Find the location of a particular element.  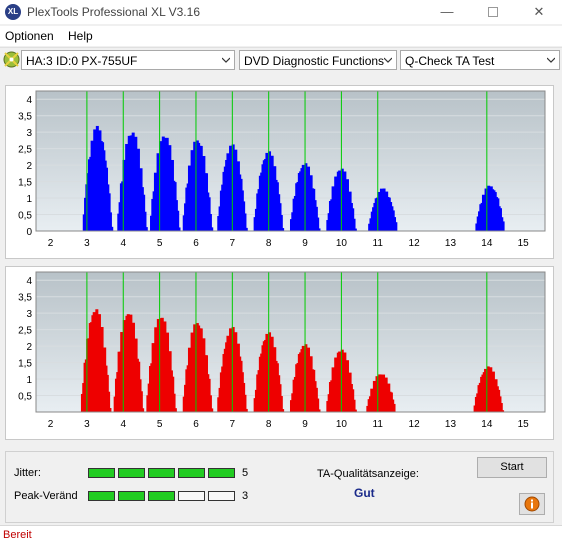

x-tick-label: 14 is located at coordinates (487, 243).